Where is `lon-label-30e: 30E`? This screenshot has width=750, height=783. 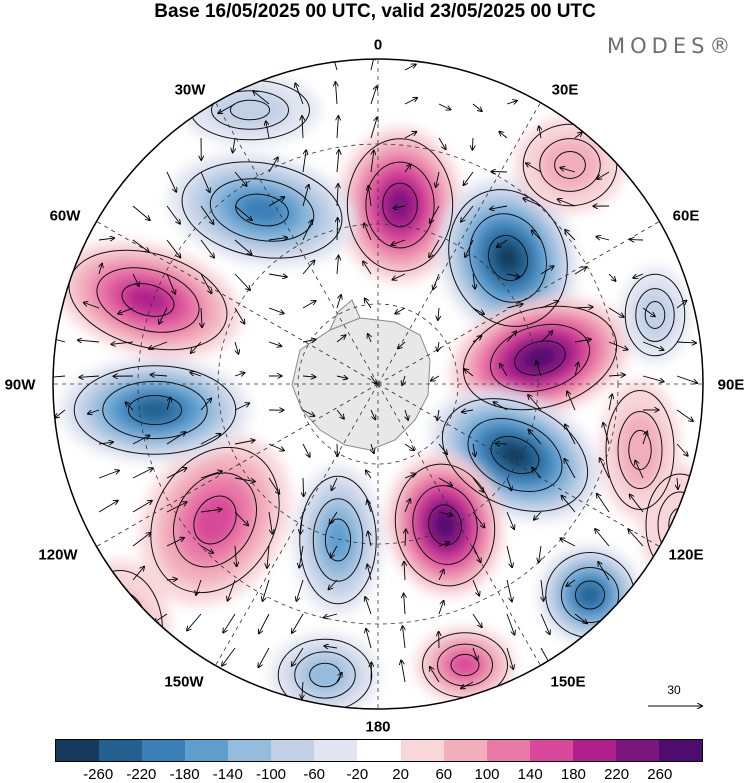 lon-label-30e: 30E is located at coordinates (565, 90).